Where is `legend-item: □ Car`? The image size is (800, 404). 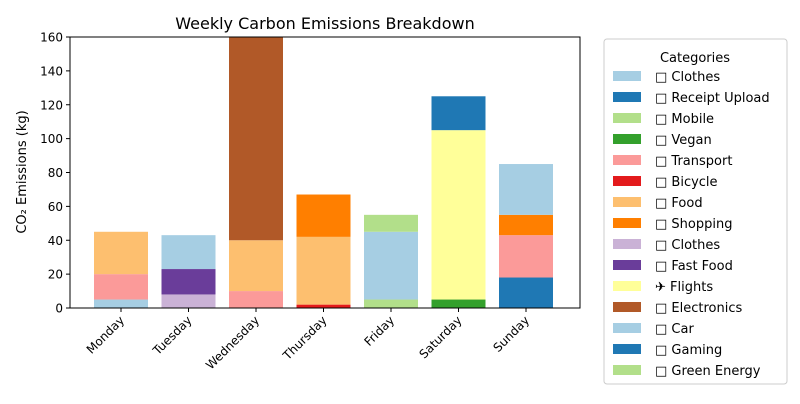
legend-item: □ Car is located at coordinates (653, 329).